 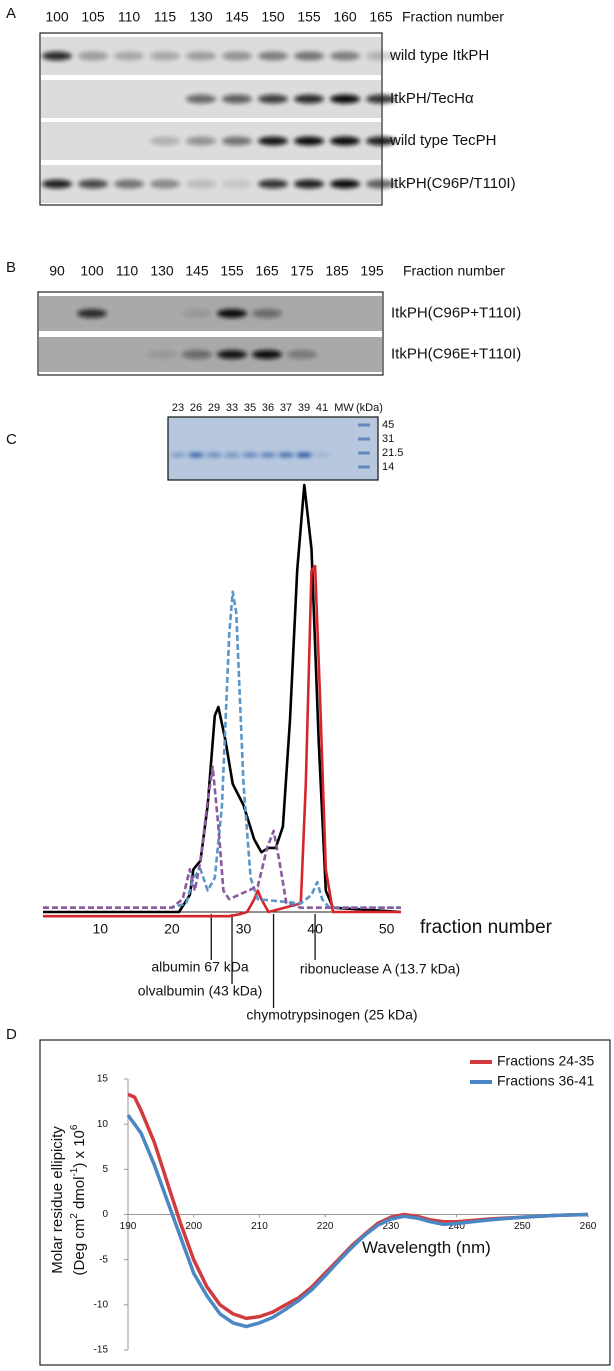 What do you see at coordinates (214, 408) in the screenshot?
I see `lane-label: 29` at bounding box center [214, 408].